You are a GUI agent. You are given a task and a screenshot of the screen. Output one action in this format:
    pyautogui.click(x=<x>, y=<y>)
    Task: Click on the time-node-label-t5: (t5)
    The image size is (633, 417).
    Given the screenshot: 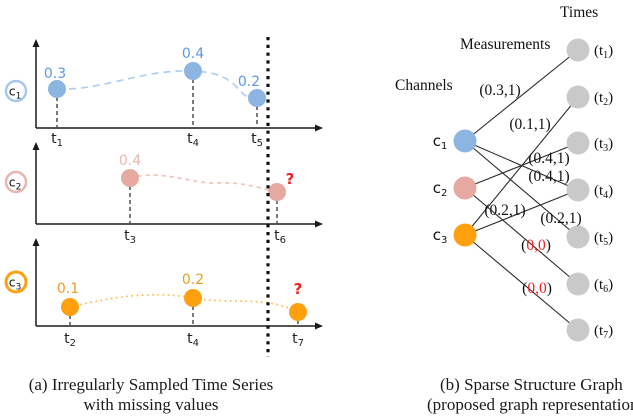 What is the action you would take?
    pyautogui.click(x=603, y=239)
    